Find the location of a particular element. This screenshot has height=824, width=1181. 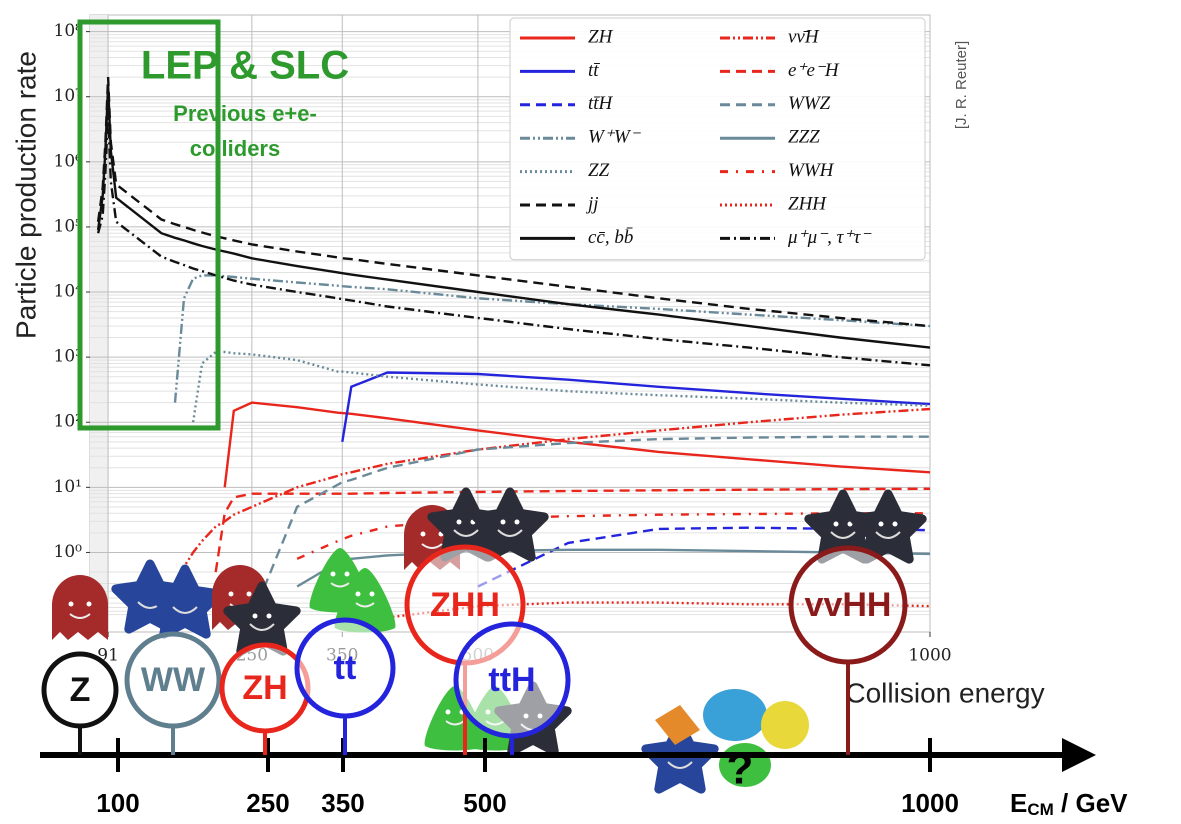

legend-label: ZHH is located at coordinates (807, 203).